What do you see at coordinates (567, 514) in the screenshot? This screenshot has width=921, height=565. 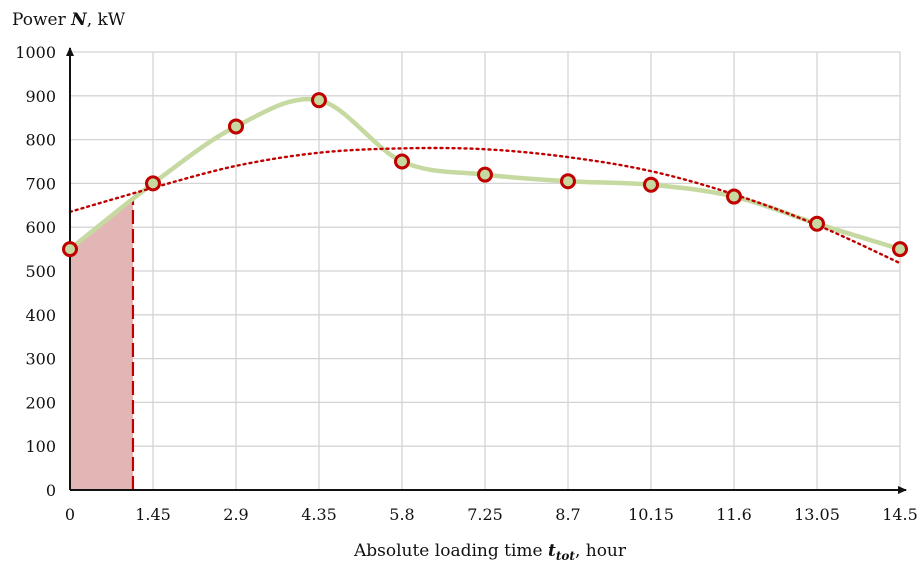 I see `x-tick-label: 8.7` at bounding box center [567, 514].